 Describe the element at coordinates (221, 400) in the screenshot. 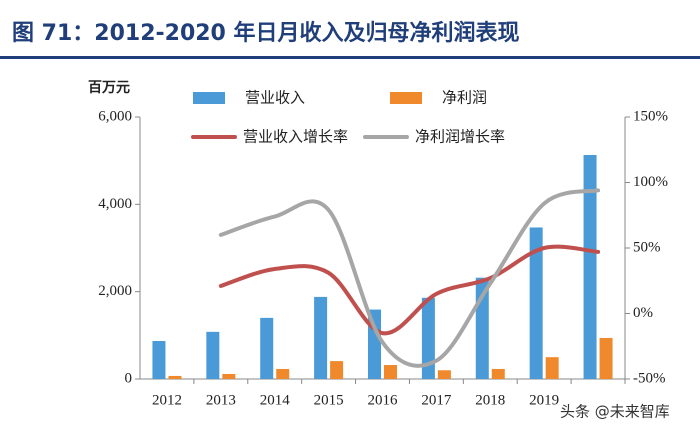

I see `x-tick-label: 2013` at that location.